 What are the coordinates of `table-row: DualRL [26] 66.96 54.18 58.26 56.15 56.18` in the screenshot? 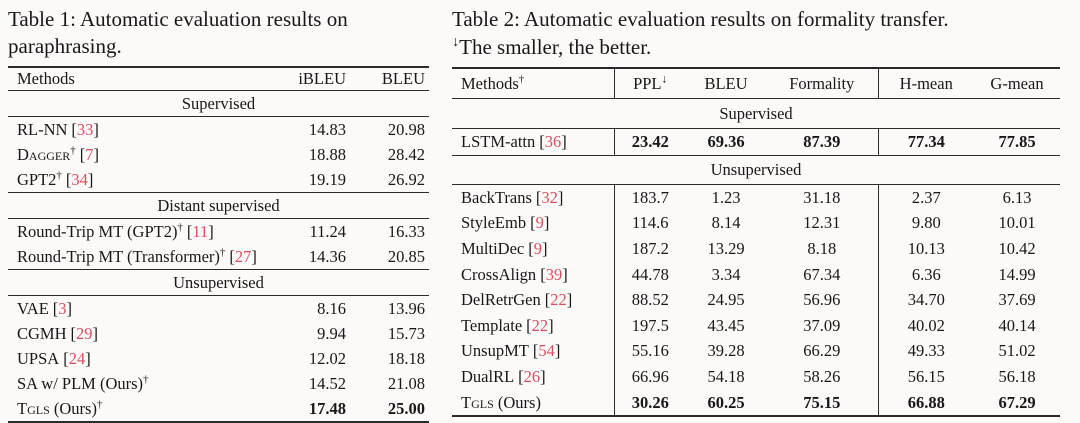 It's located at (756, 377).